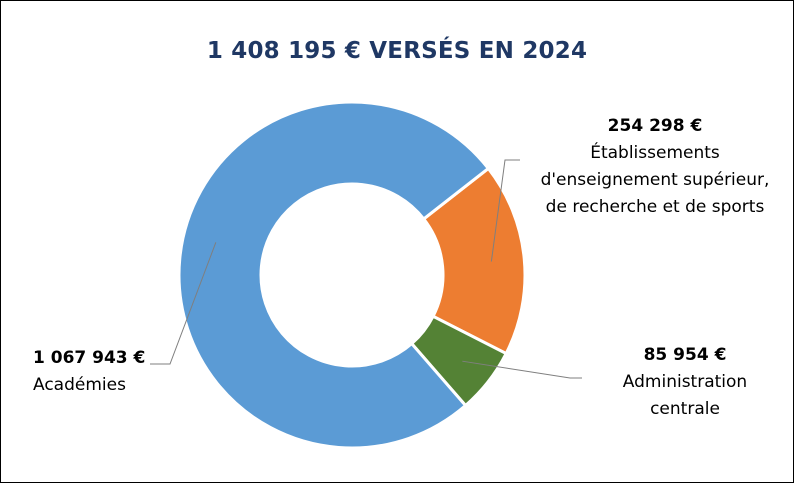 The image size is (794, 483). What do you see at coordinates (505, 210) in the screenshot?
I see `leader-etablissements` at bounding box center [505, 210].